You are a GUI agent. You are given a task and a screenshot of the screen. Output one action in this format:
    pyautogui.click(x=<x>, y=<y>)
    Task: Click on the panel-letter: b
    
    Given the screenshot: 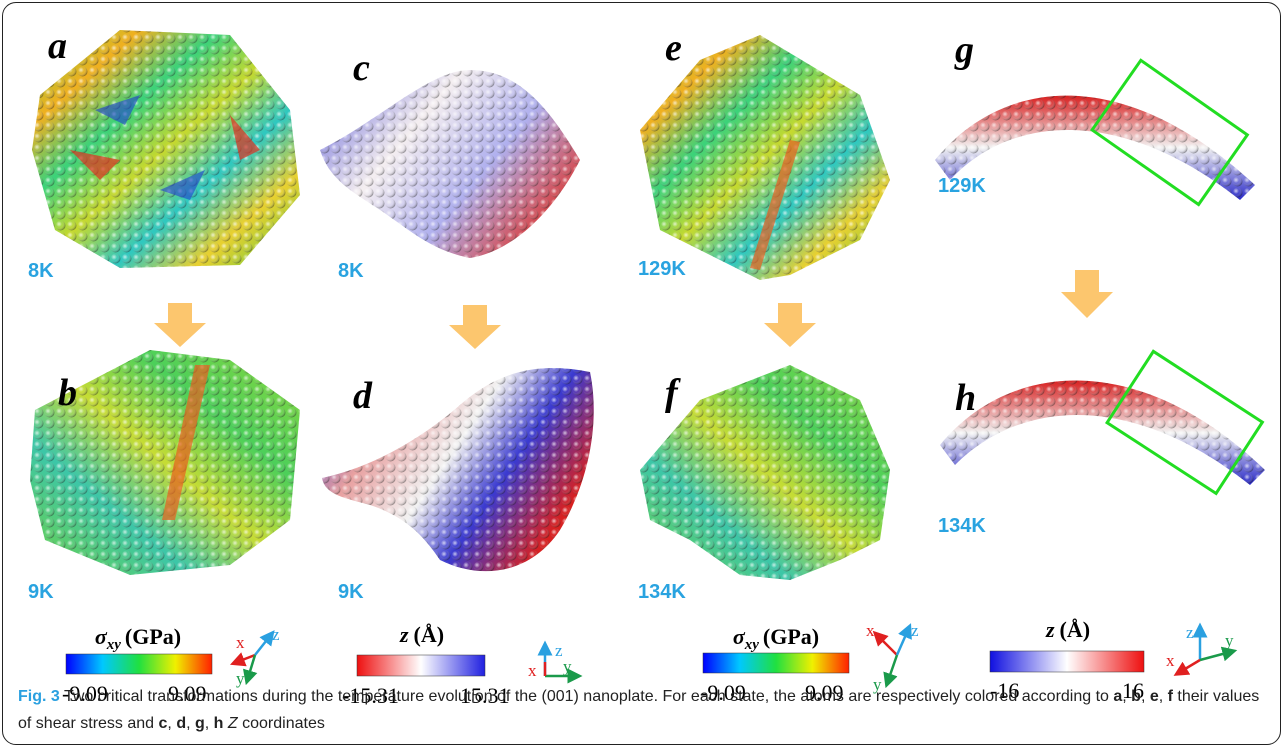 What is the action you would take?
    pyautogui.click(x=67, y=393)
    